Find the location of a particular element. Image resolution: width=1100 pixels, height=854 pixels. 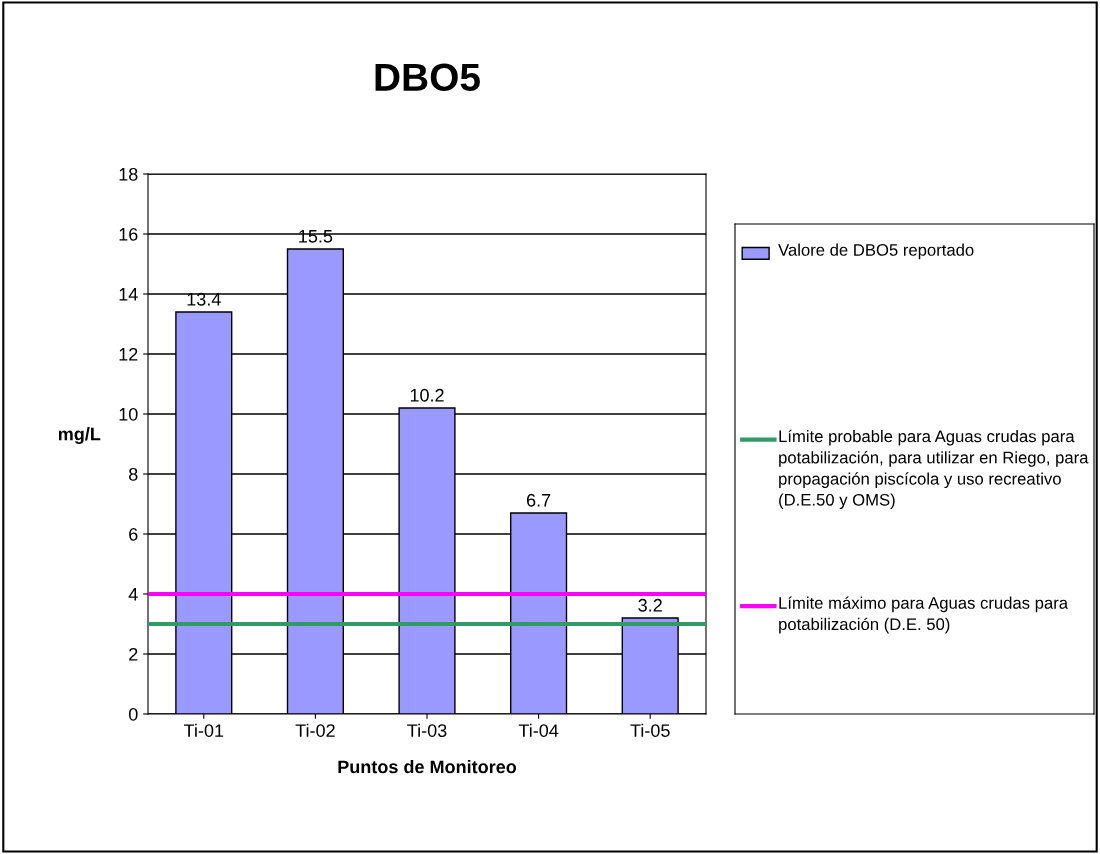

y-tick-label: 0 is located at coordinates (133, 714).